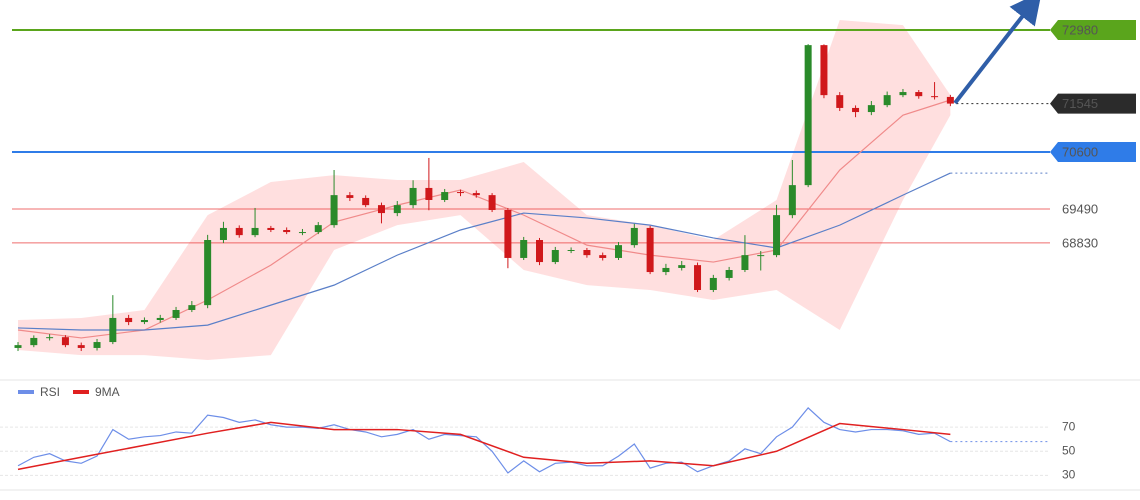 The width and height of the screenshot is (1140, 500). Describe the element at coordinates (1069, 426) in the screenshot. I see `y-tick-label: 70` at that location.